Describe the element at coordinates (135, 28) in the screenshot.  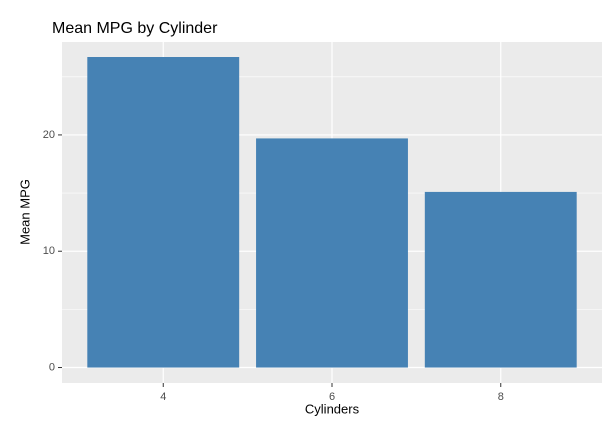
I see `chart-title: Mean MPG by Cylinder` at that location.